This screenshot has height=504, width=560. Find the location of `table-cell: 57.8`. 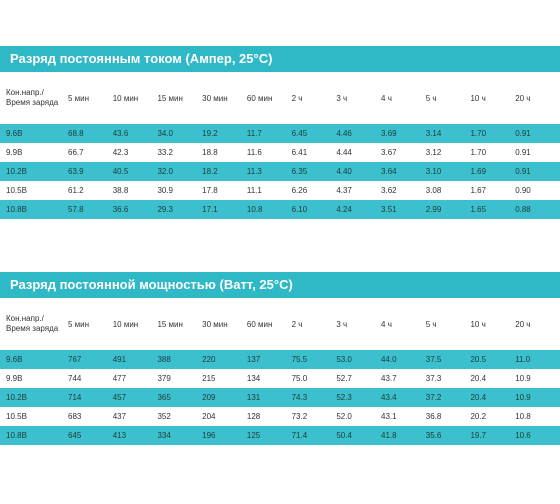

table-cell: 57.8 is located at coordinates (90, 209).